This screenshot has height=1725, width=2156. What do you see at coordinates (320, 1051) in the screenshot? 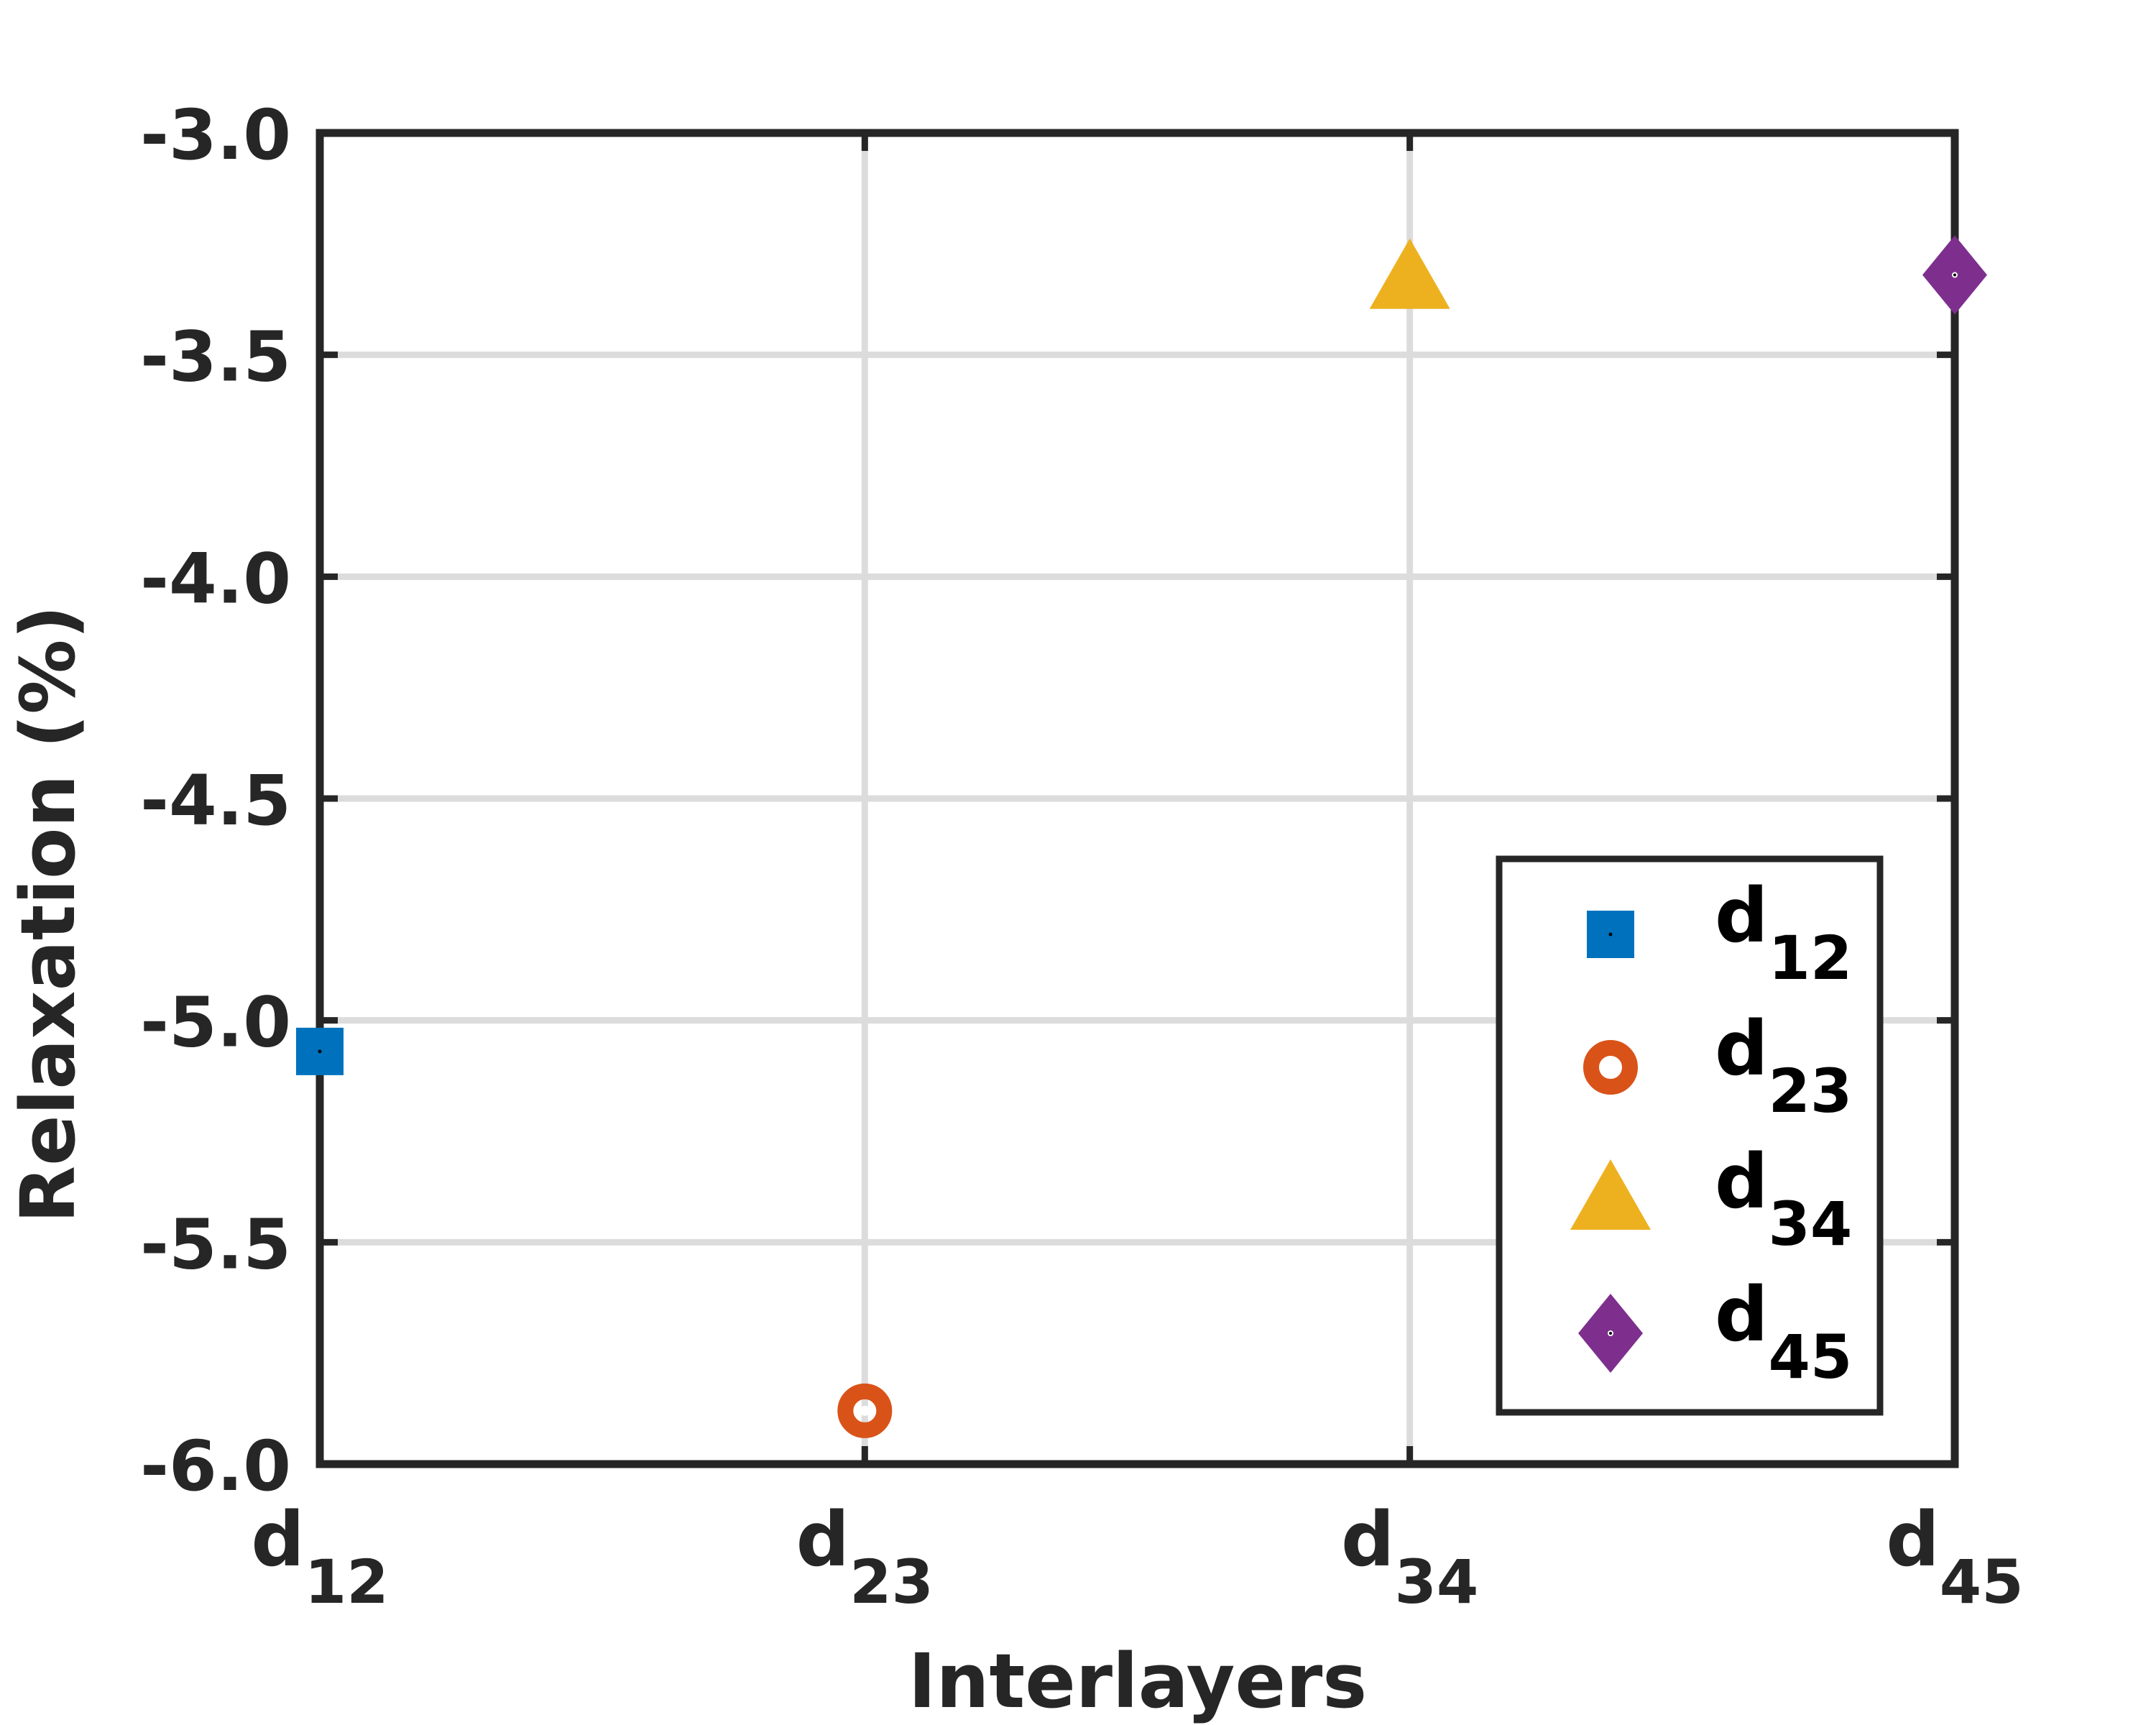
I see `data-point-d12` at bounding box center [320, 1051].